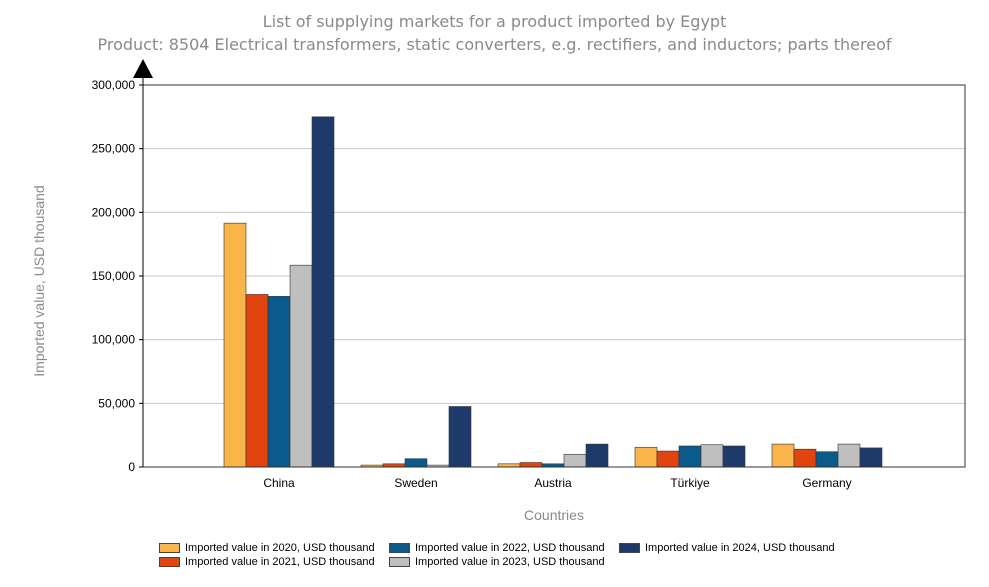 This screenshot has width=989, height=587. What do you see at coordinates (554, 515) in the screenshot?
I see `x-axis-label: Countries` at bounding box center [554, 515].